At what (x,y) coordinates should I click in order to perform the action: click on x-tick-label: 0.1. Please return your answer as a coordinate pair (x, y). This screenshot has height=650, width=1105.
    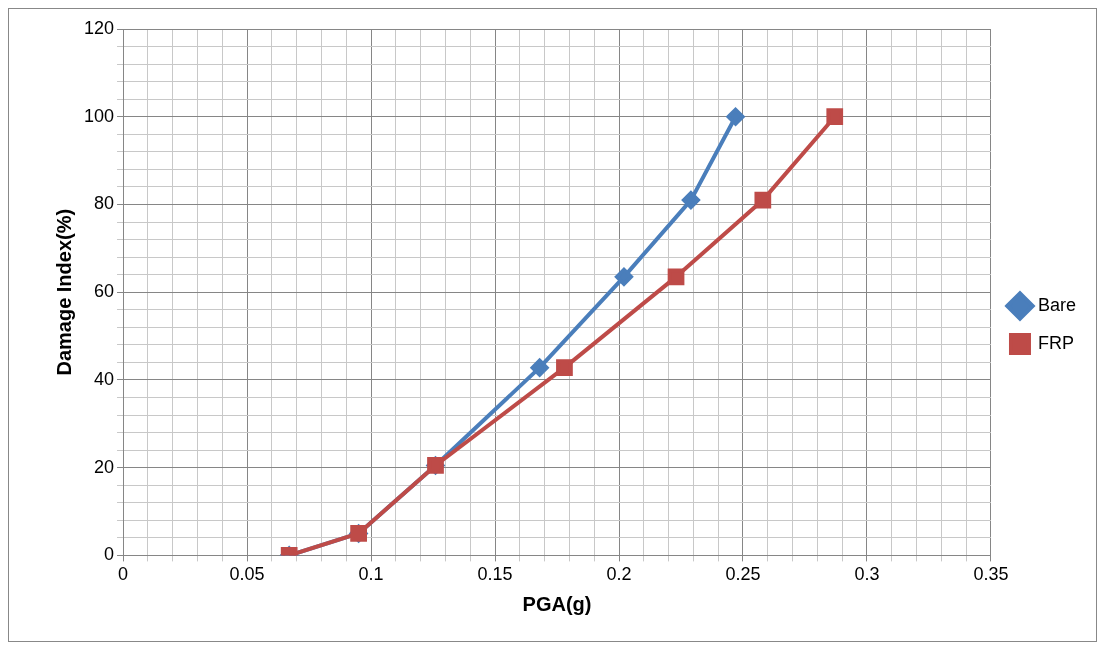
    Looking at the image, I should click on (371, 574).